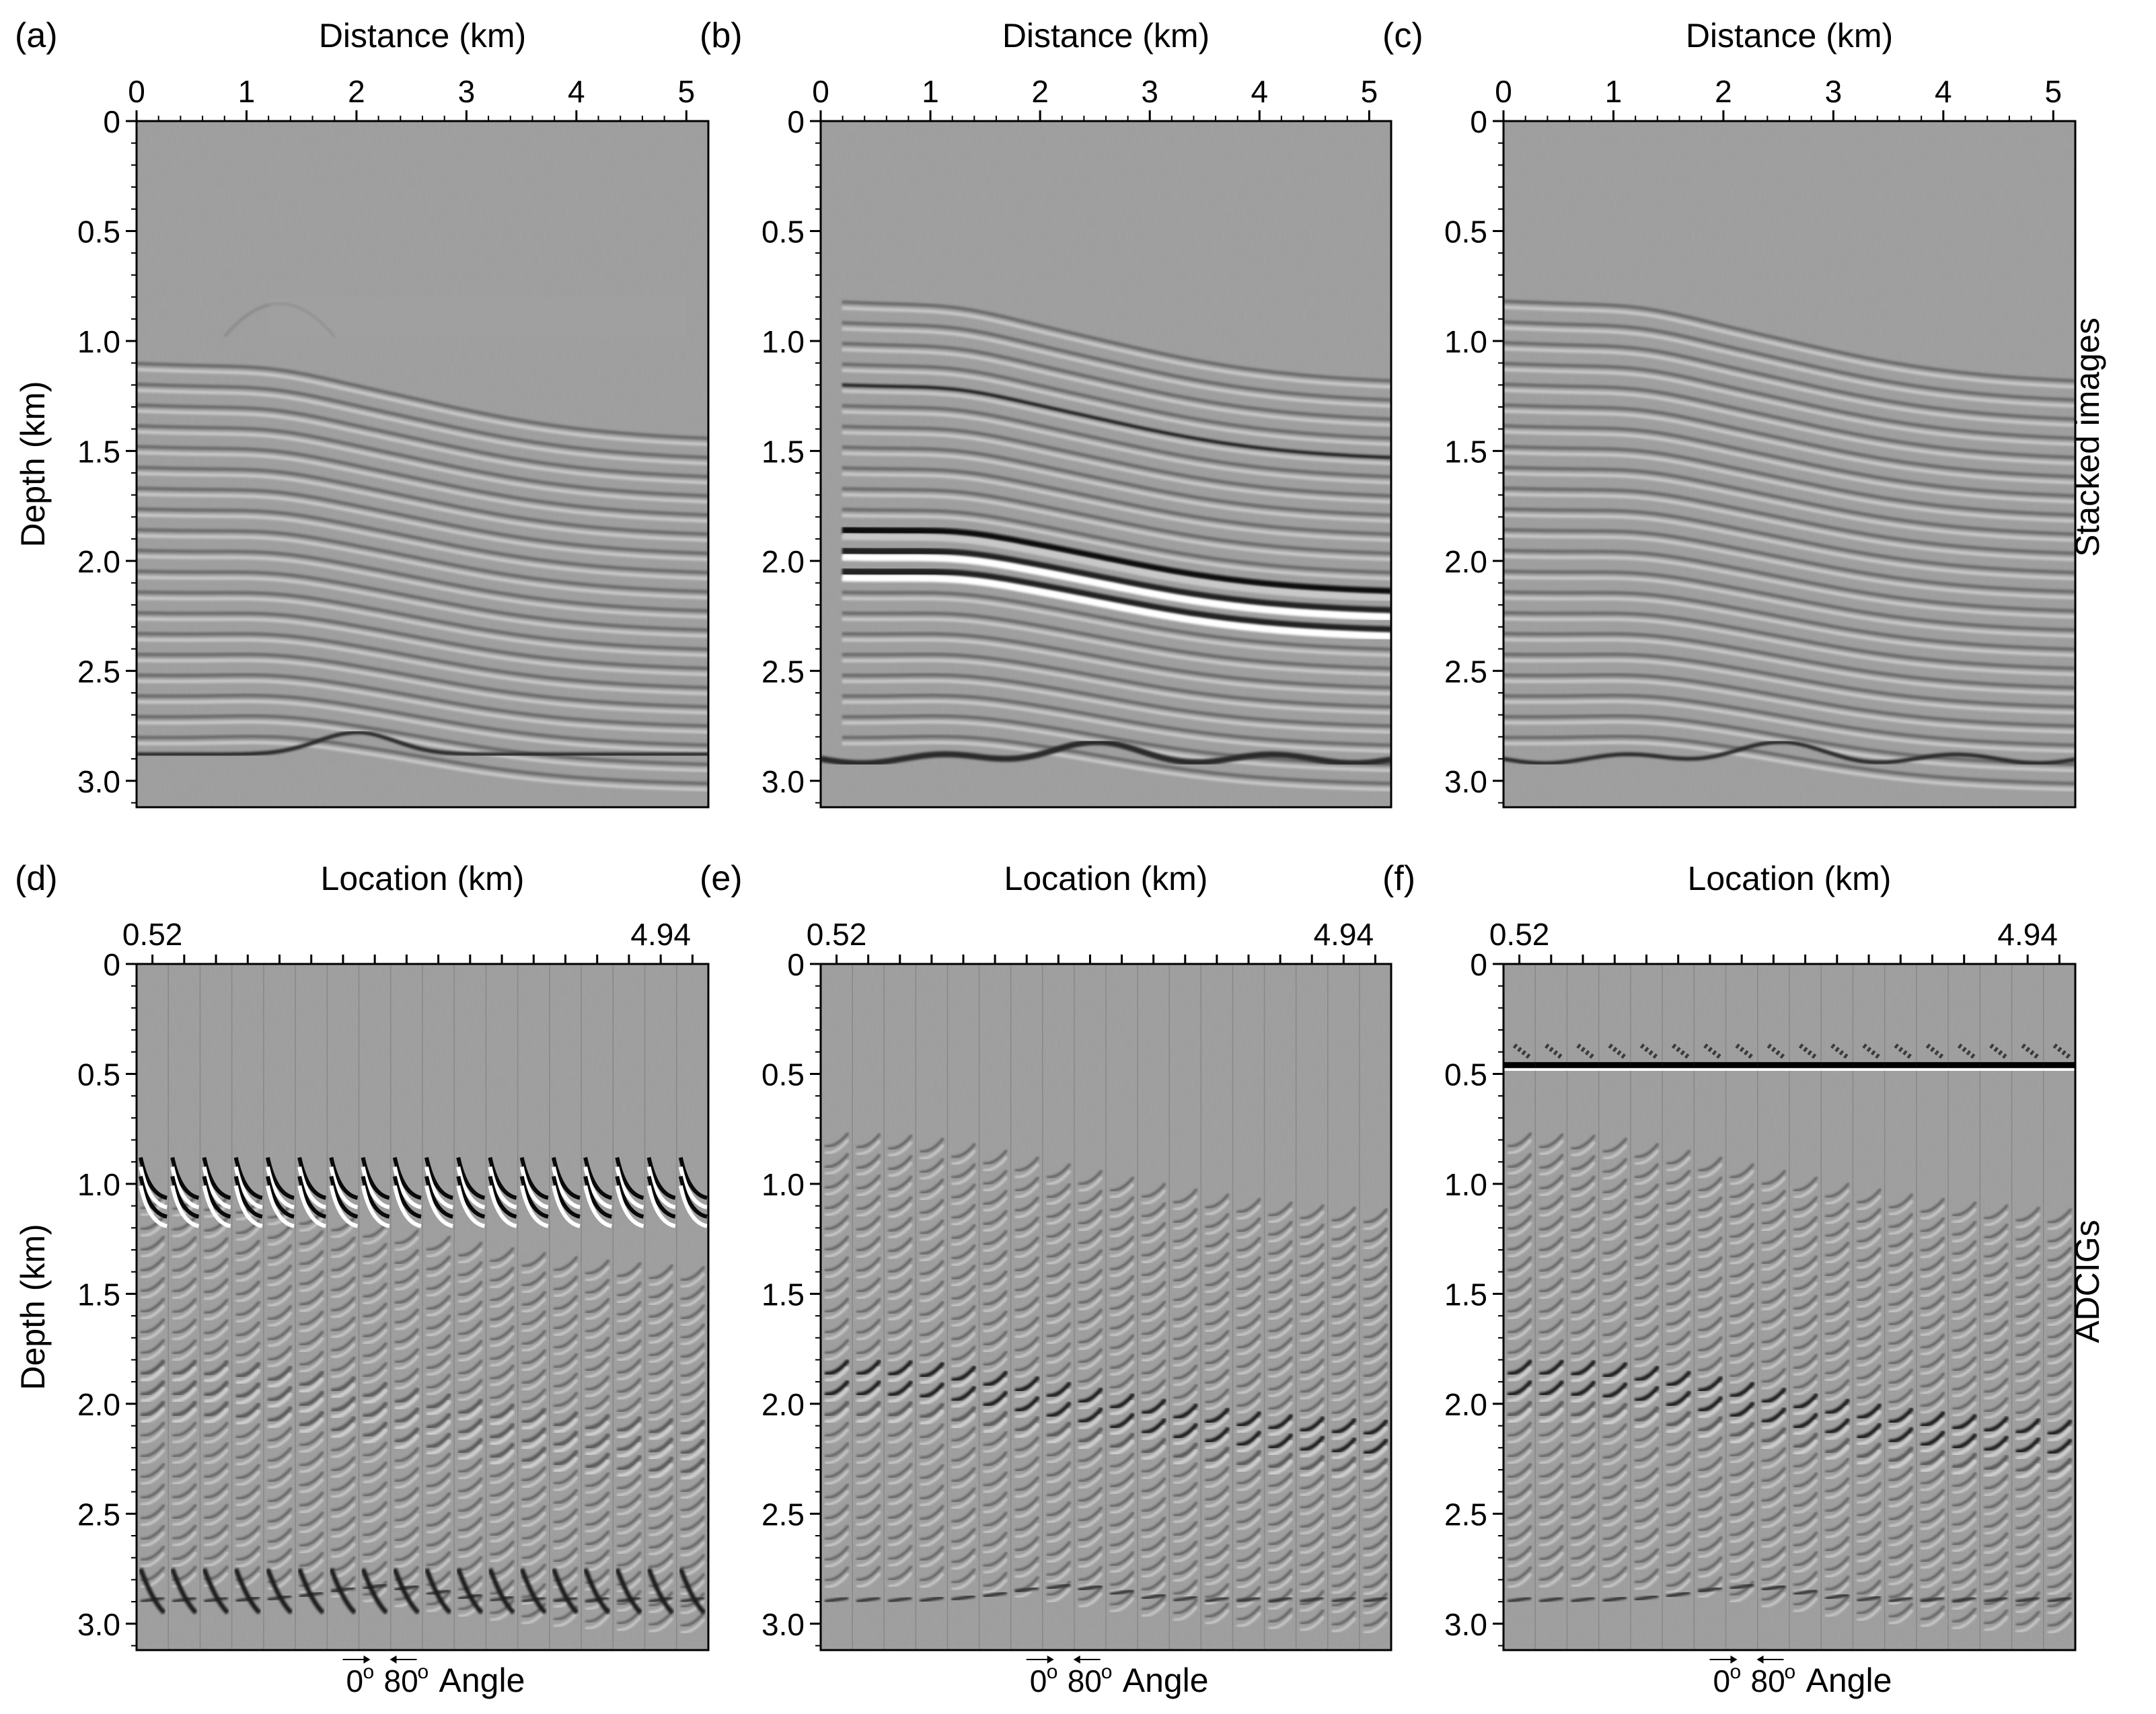  Describe the element at coordinates (722, 878) in the screenshot. I see `panel-label: (e)` at that location.